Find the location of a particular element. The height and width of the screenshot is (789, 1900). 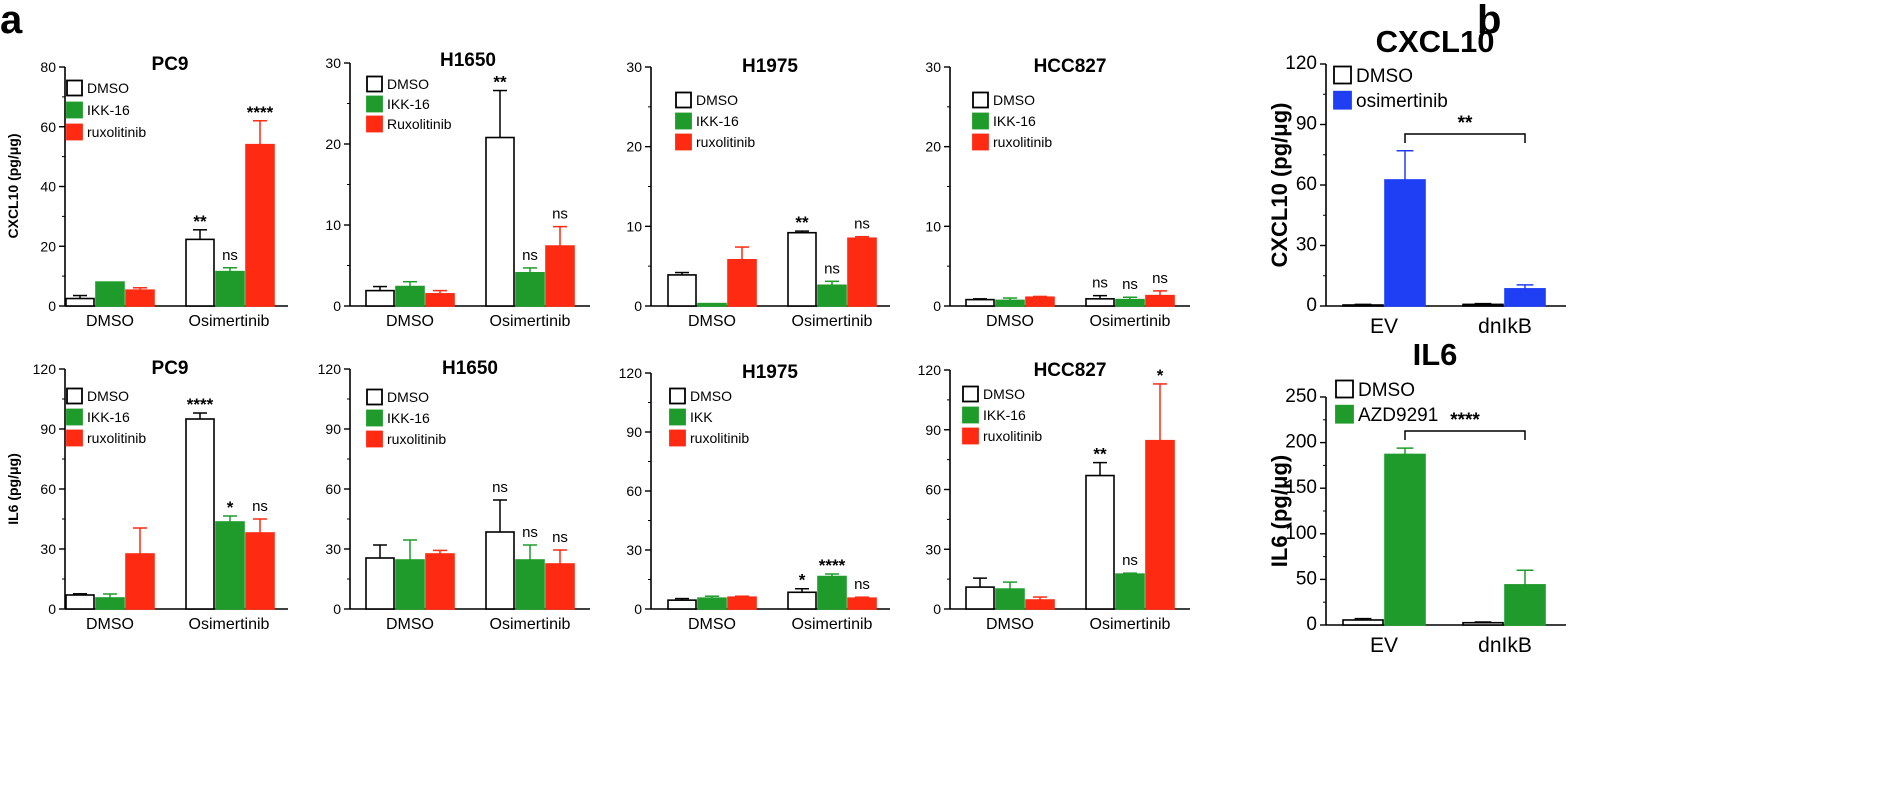

bar-dmso-ev is located at coordinates (1363, 305).